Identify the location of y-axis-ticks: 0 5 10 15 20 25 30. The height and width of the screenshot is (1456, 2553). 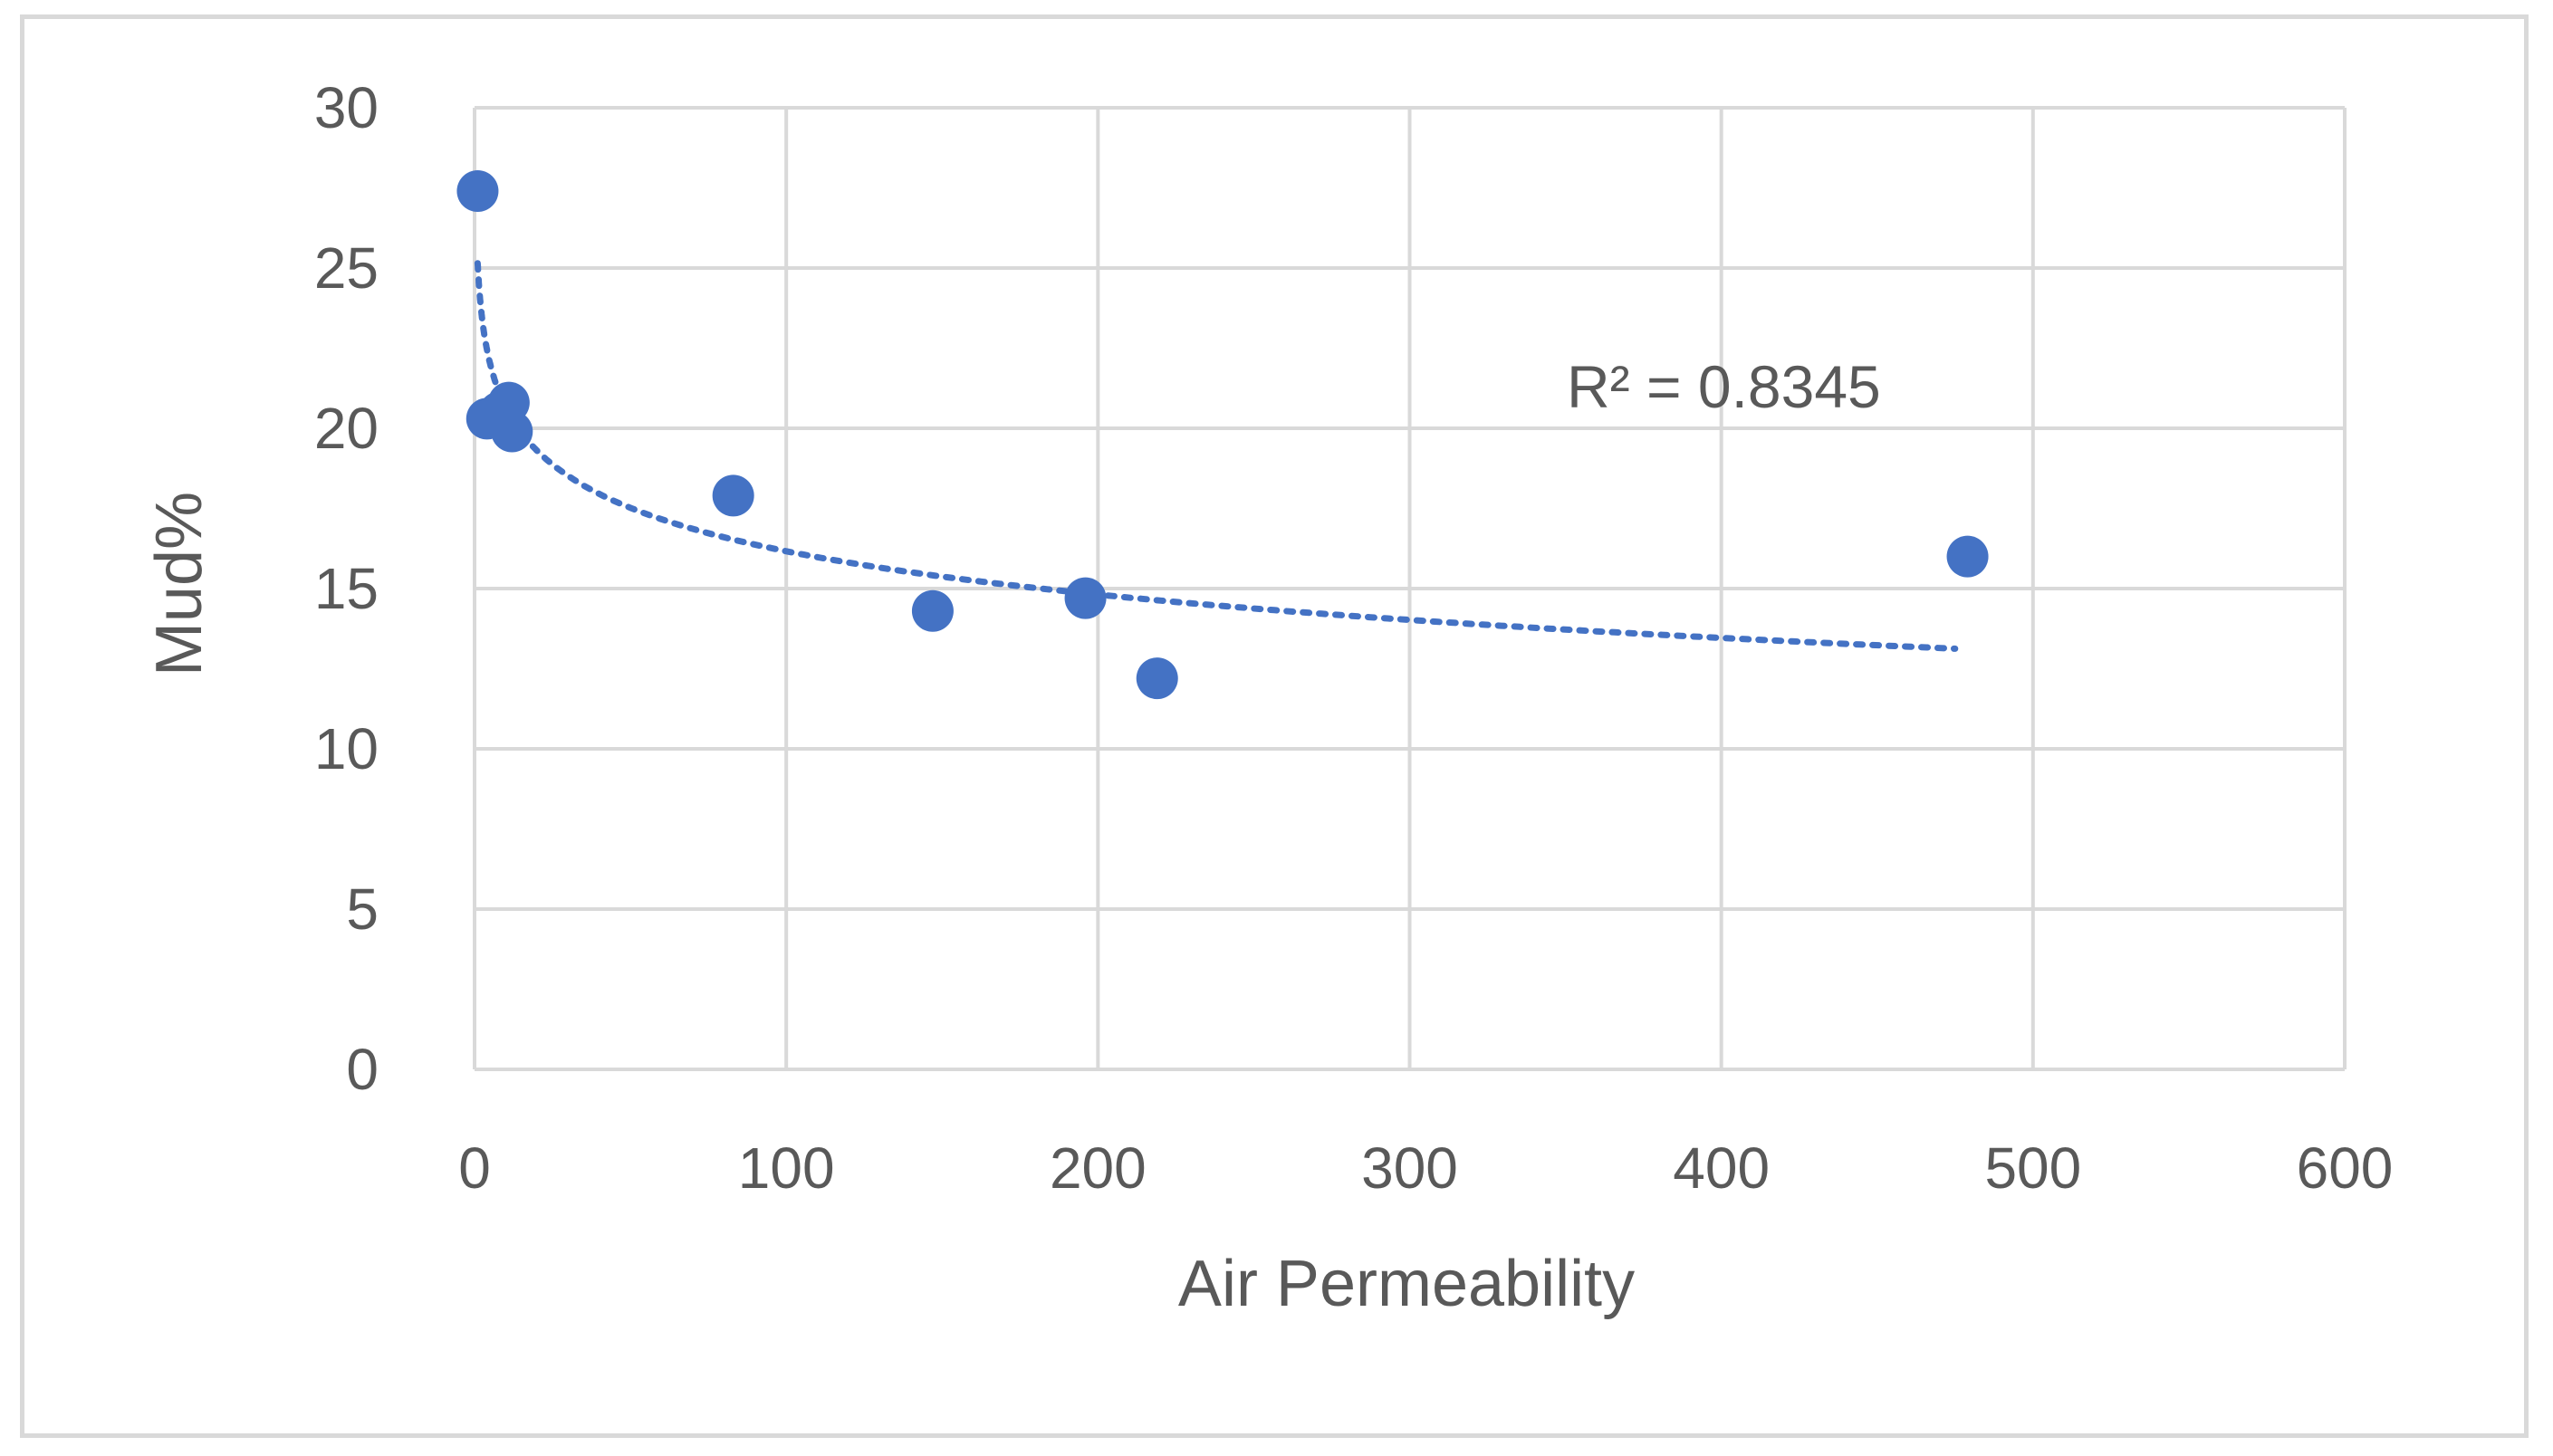
(347, 588).